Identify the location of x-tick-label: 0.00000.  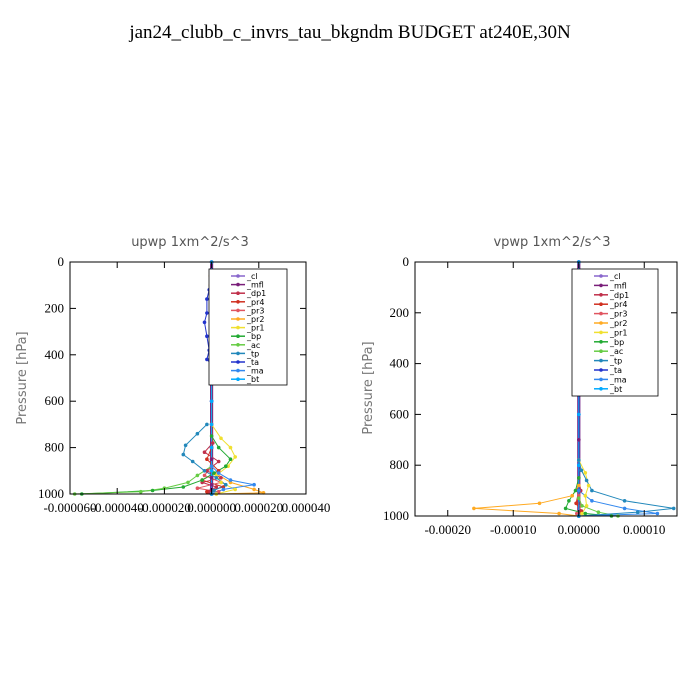
(579, 529).